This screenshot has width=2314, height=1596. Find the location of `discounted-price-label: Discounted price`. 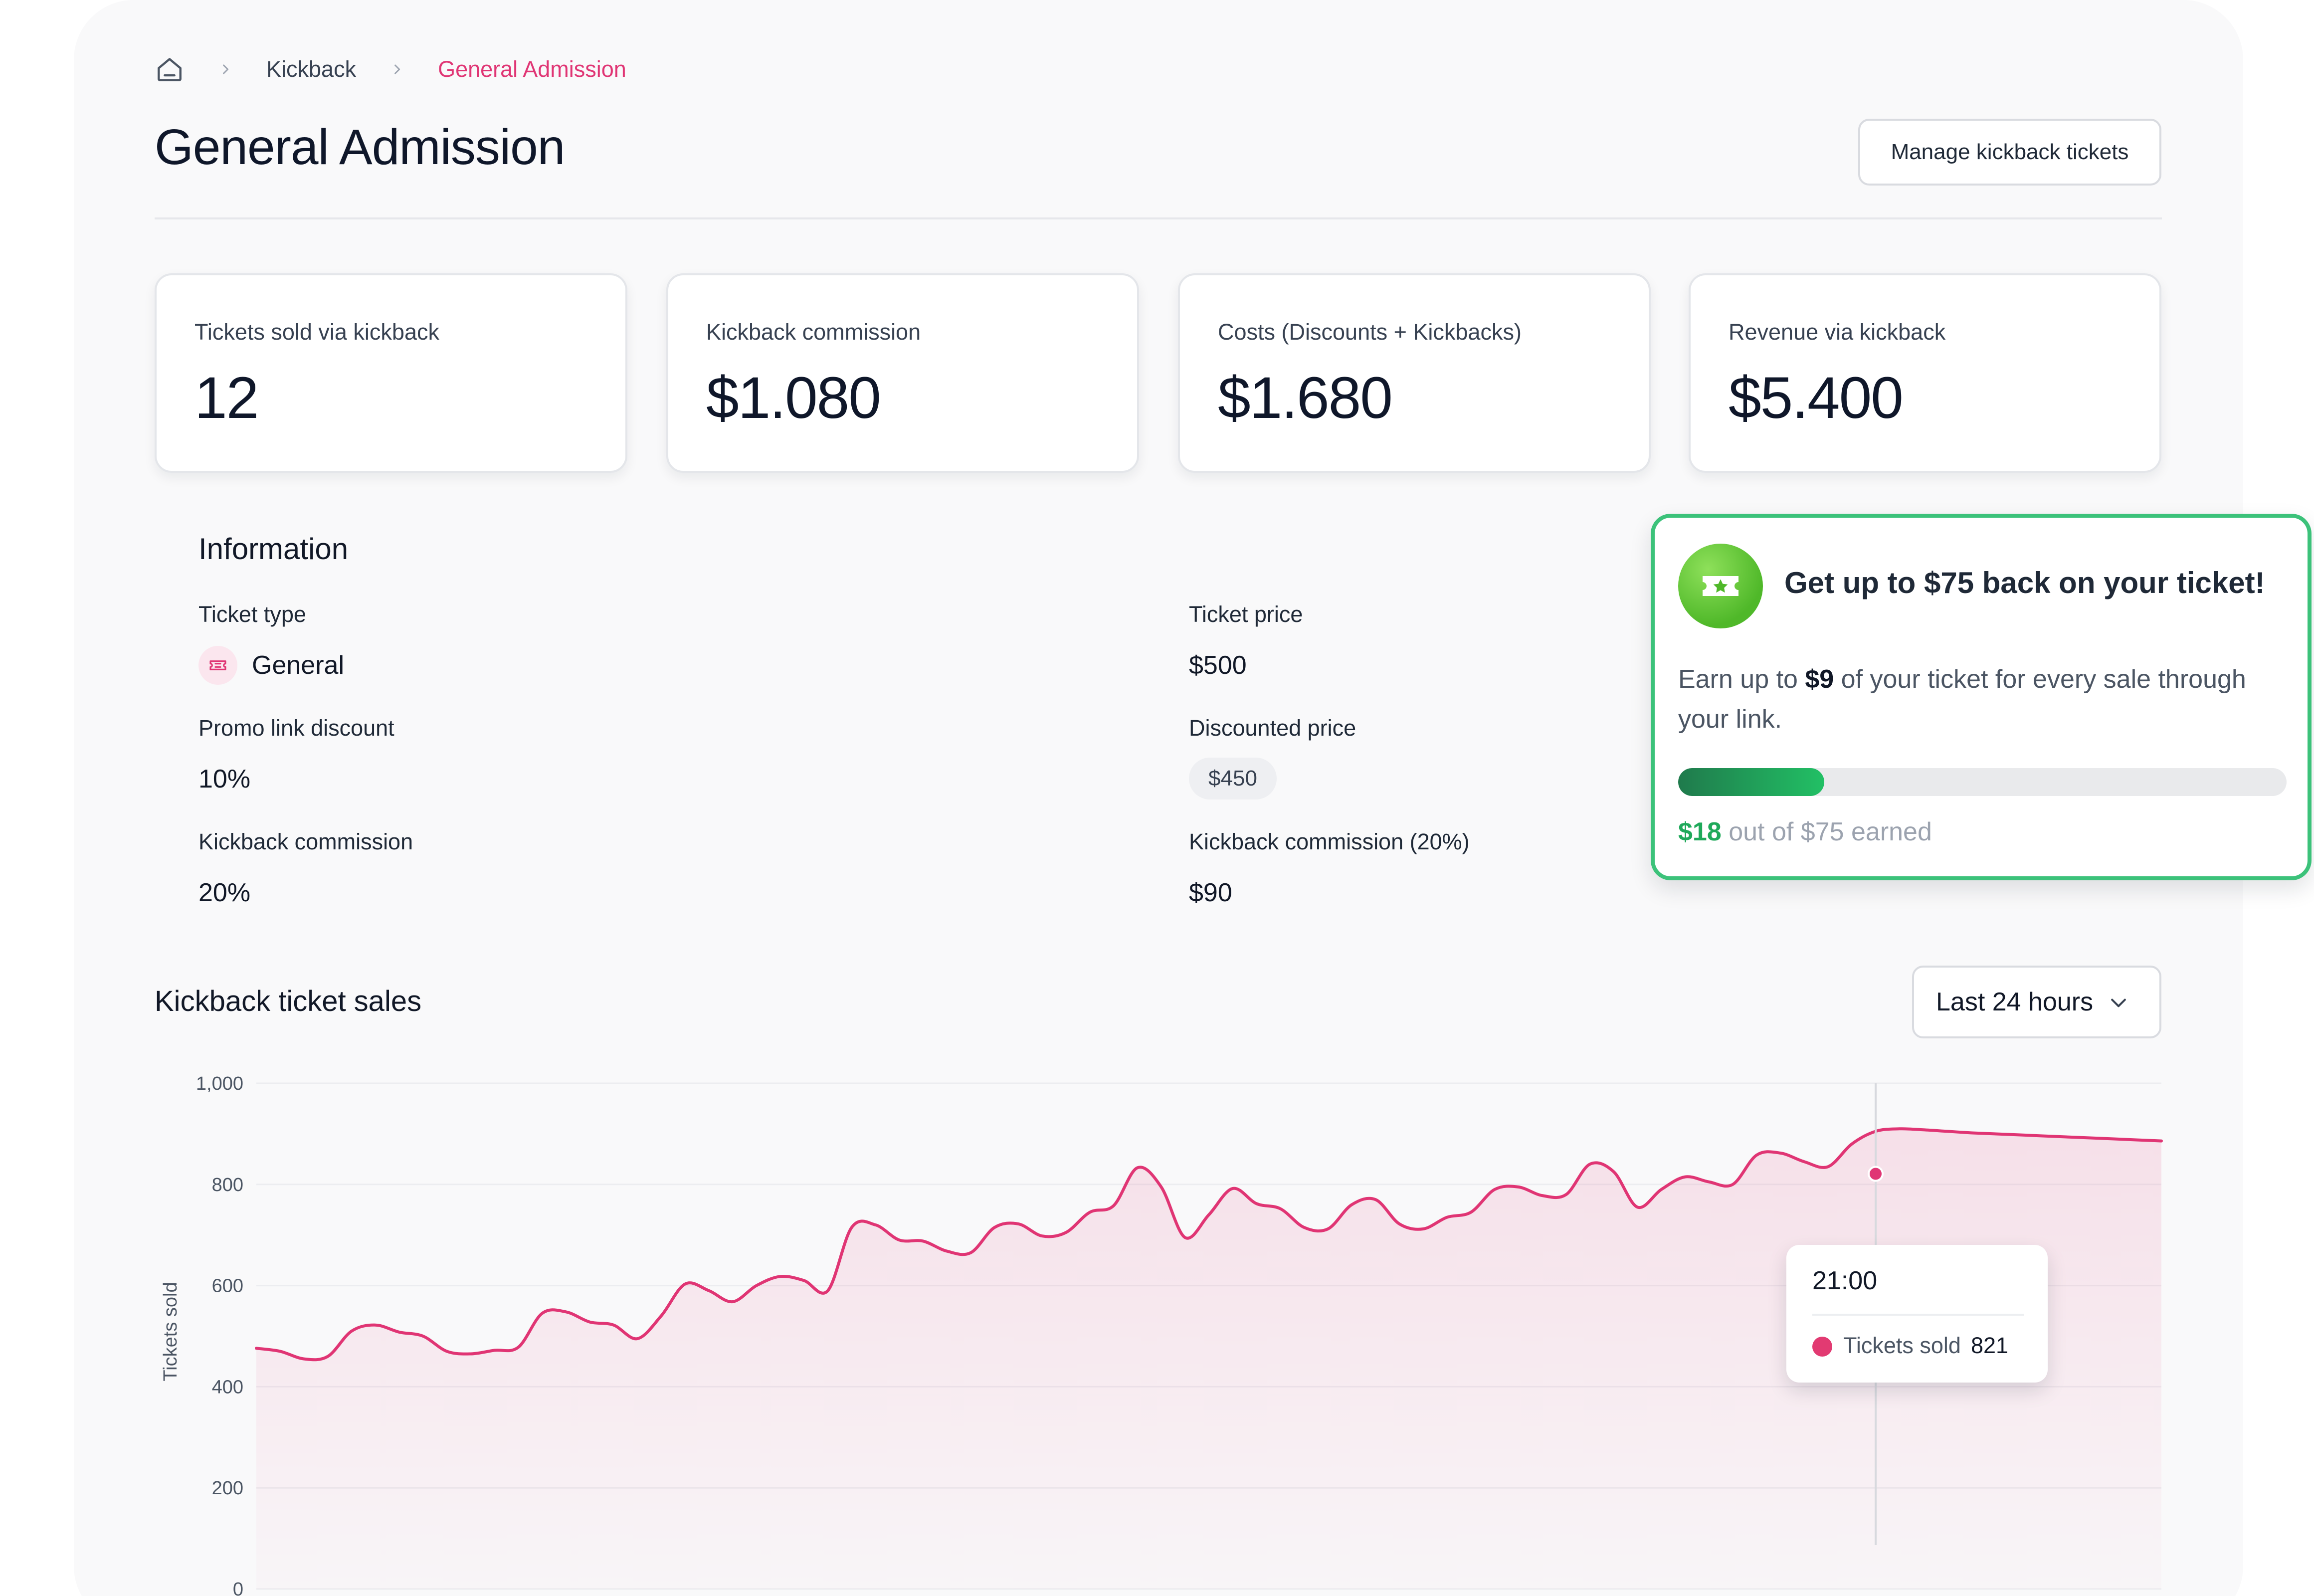

discounted-price-label: Discounted price is located at coordinates (1272, 728).